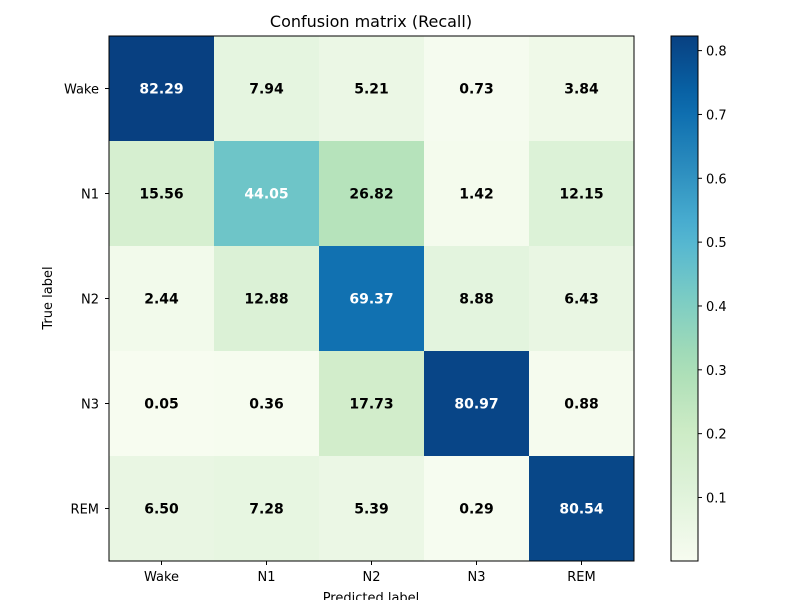 The height and width of the screenshot is (600, 800). What do you see at coordinates (48, 298) in the screenshot?
I see `y-axis-label: True label` at bounding box center [48, 298].